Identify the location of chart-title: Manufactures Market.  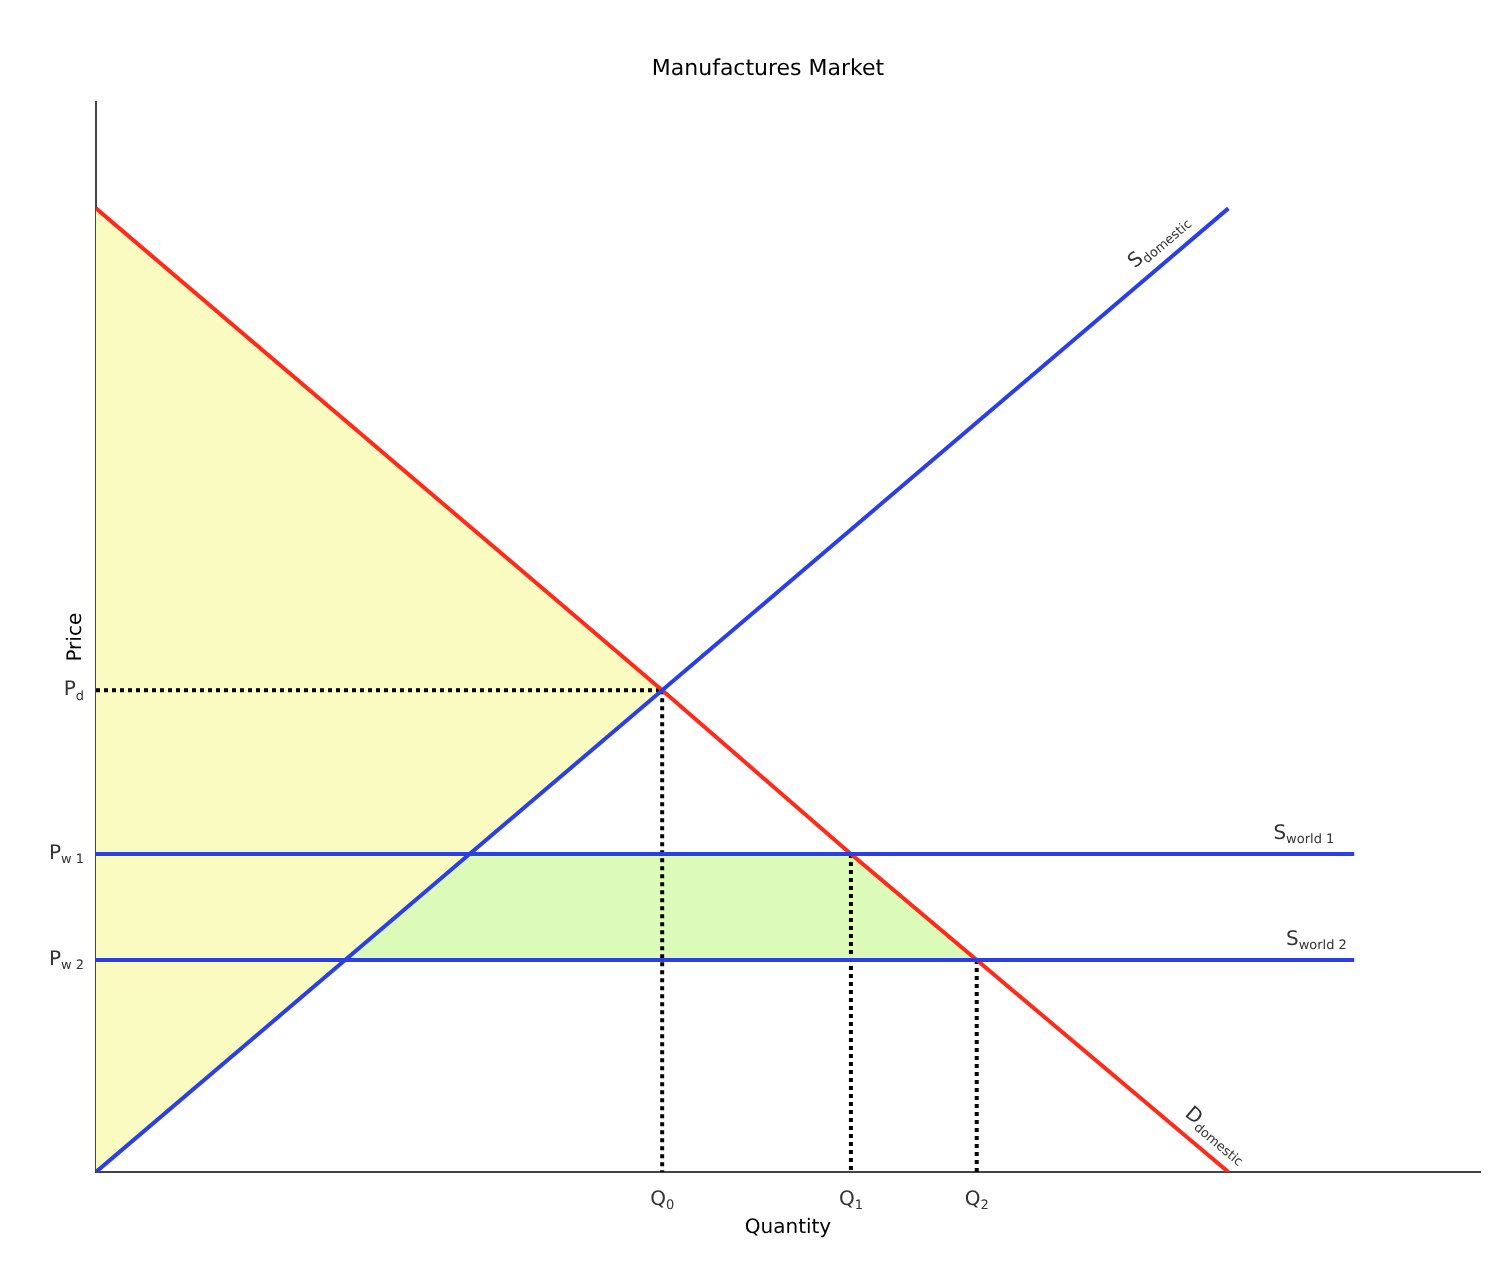
(768, 67).